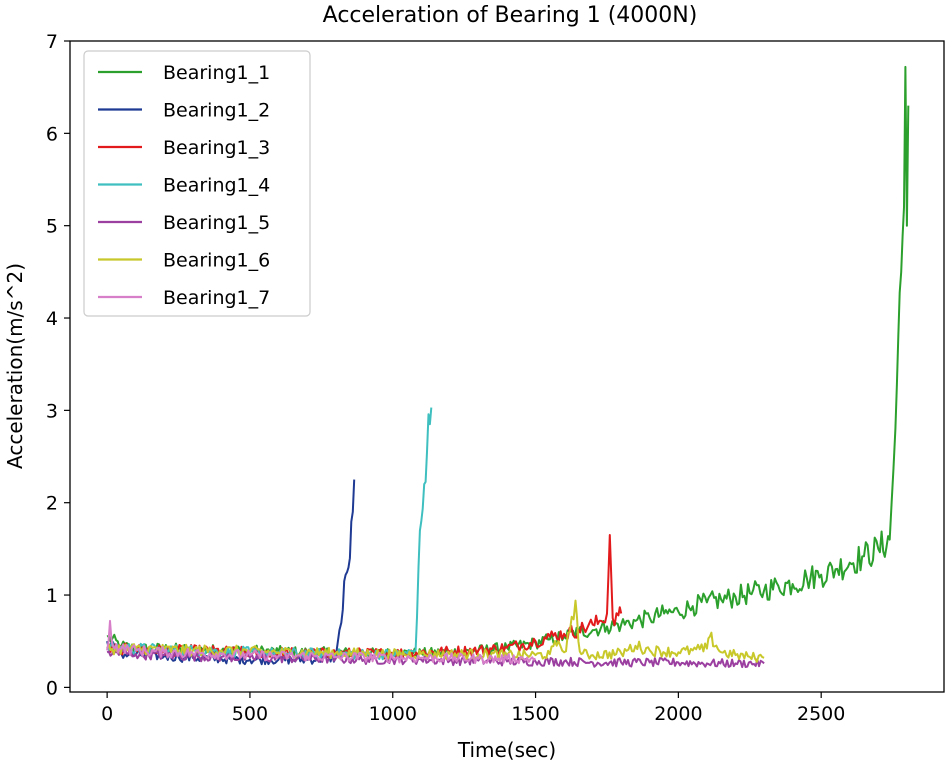 Image resolution: width=950 pixels, height=767 pixels. Describe the element at coordinates (393, 714) in the screenshot. I see `x-tick-label: 1000` at that location.